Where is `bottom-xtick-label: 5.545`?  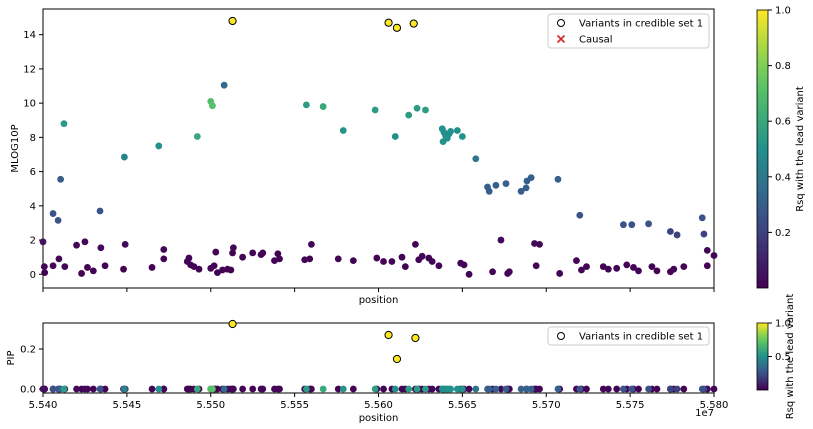
bottom-xtick-label: 5.545 is located at coordinates (127, 405).